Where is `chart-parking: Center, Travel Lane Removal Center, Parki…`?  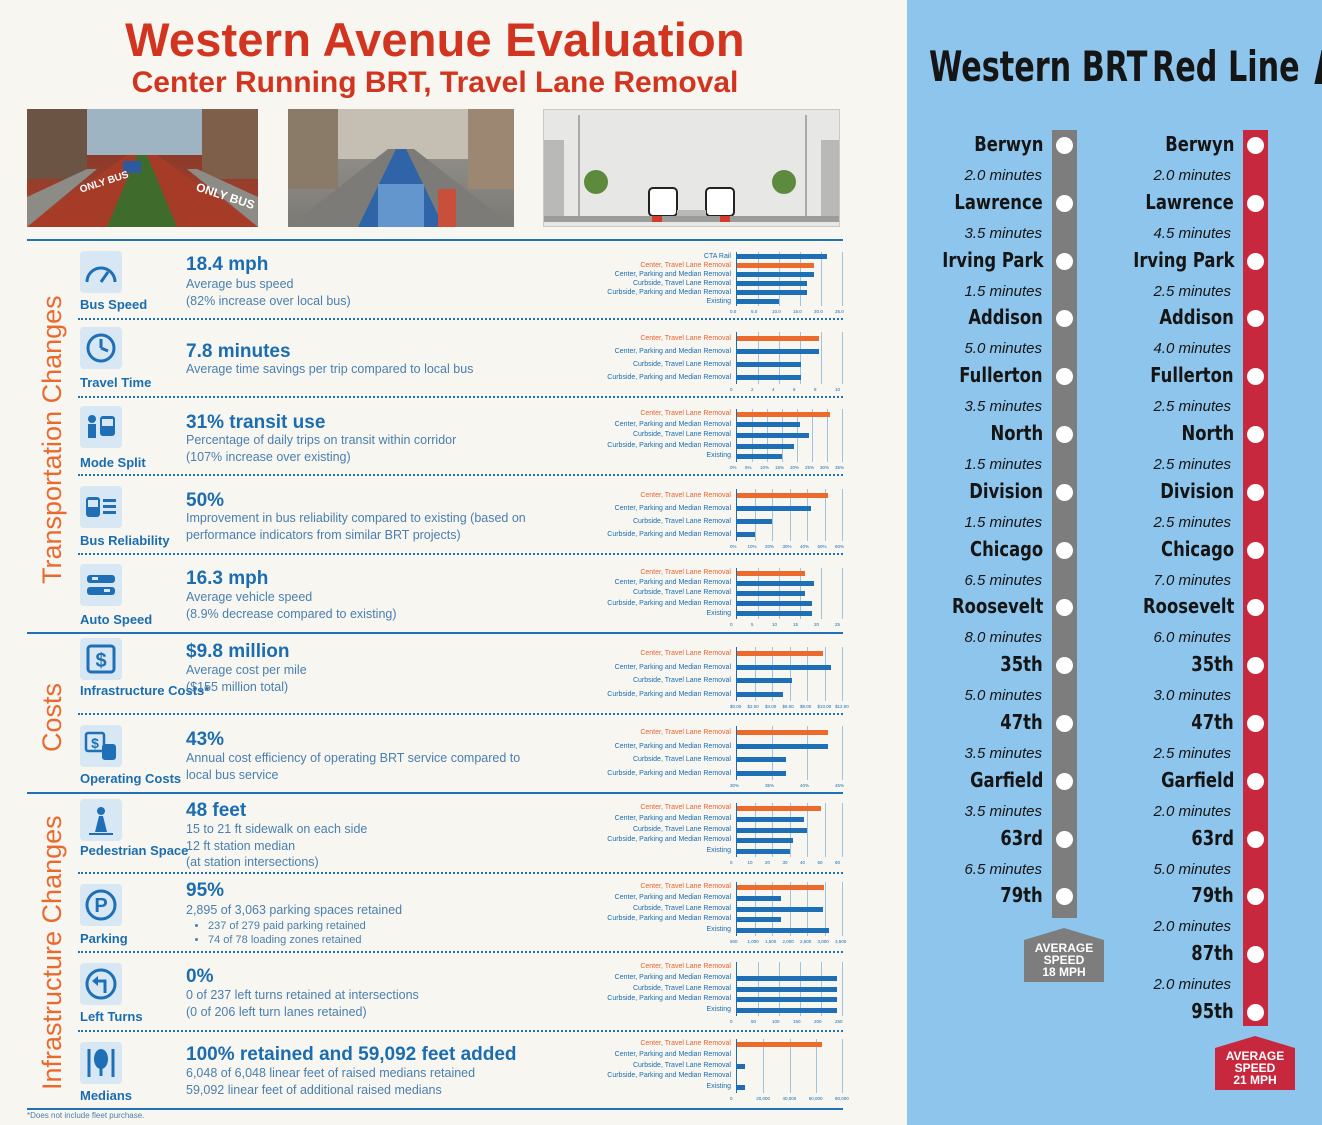
chart-parking: Center, Travel Lane Removal Center, Parki… is located at coordinates (716, 915).